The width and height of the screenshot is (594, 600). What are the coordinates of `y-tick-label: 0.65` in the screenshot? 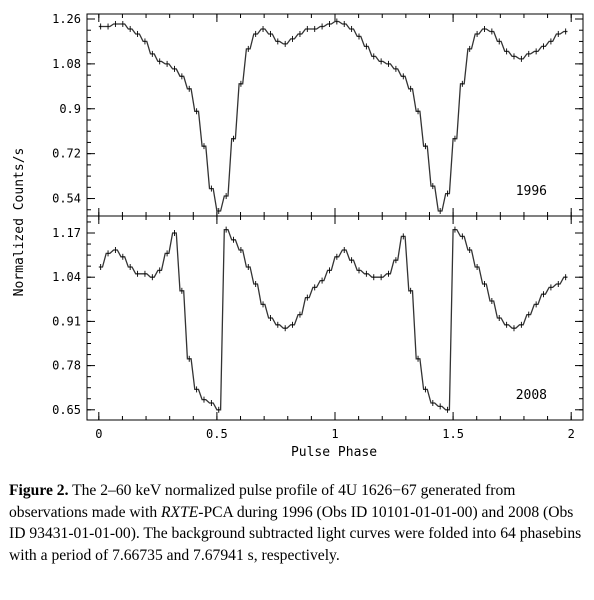 It's located at (66, 410).